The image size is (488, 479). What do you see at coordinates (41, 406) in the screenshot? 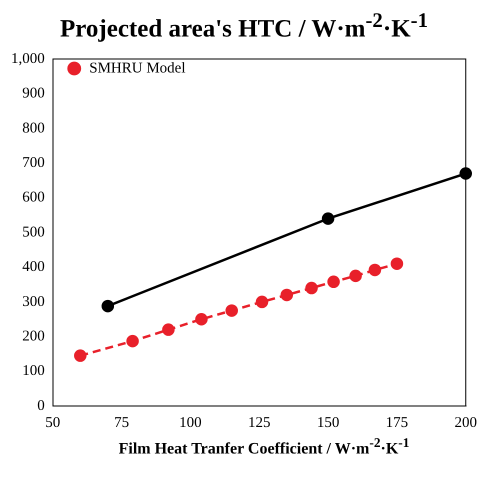
I see `y-tick-label: 0` at bounding box center [41, 406].